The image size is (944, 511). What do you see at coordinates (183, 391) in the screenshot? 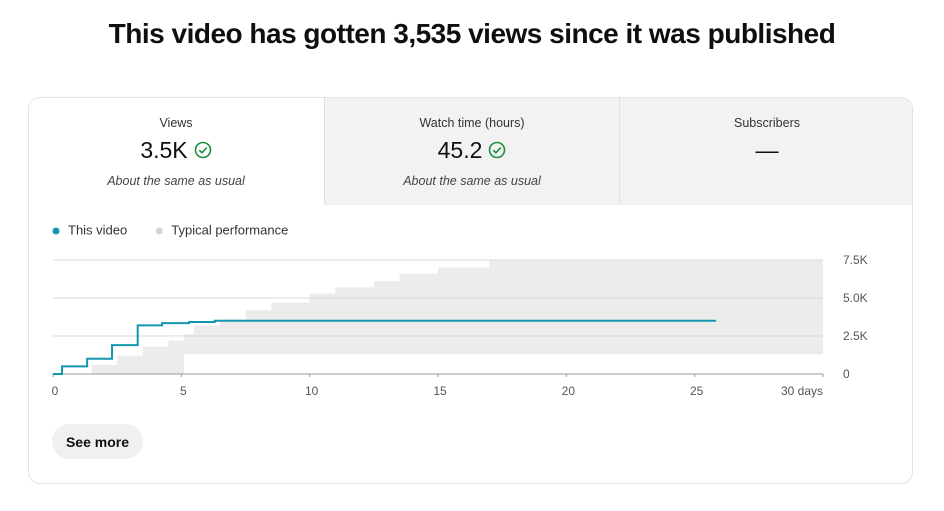
I see `x-tick-label: 5` at bounding box center [183, 391].